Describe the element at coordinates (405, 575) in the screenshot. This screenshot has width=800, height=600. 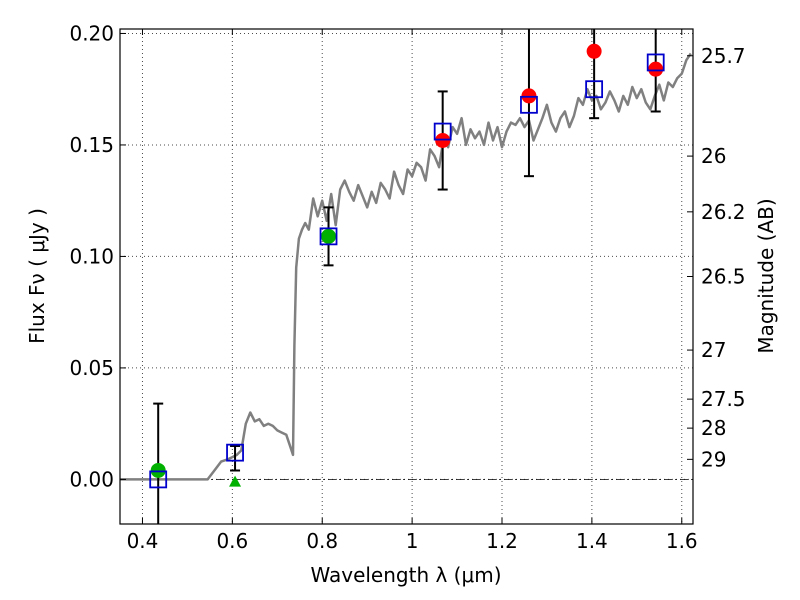
I see `x-axis-title: Wavelength λ (μm)` at that location.